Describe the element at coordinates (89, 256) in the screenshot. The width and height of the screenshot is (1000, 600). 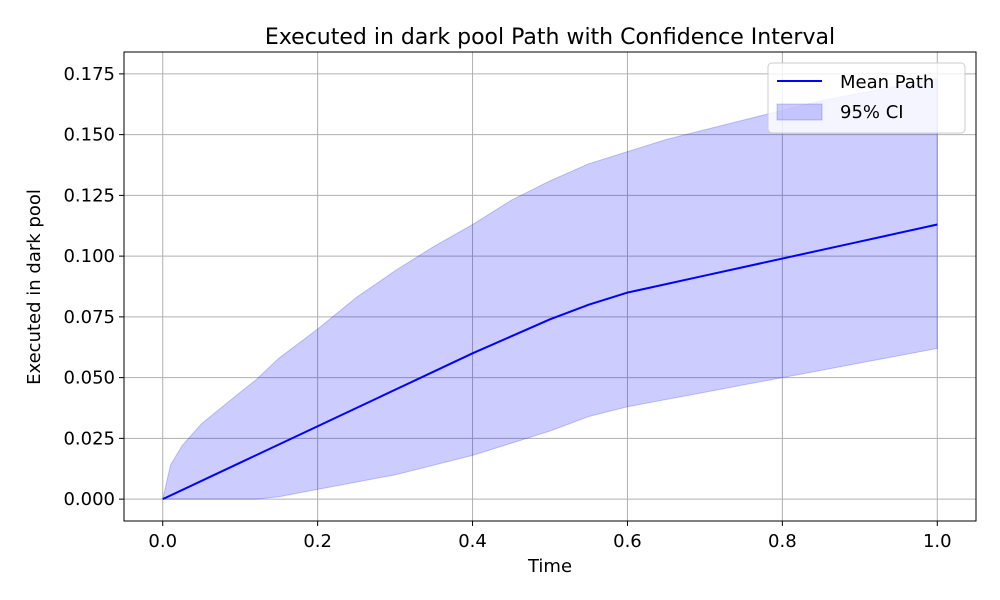
I see `y-tick-label: 0.100` at that location.